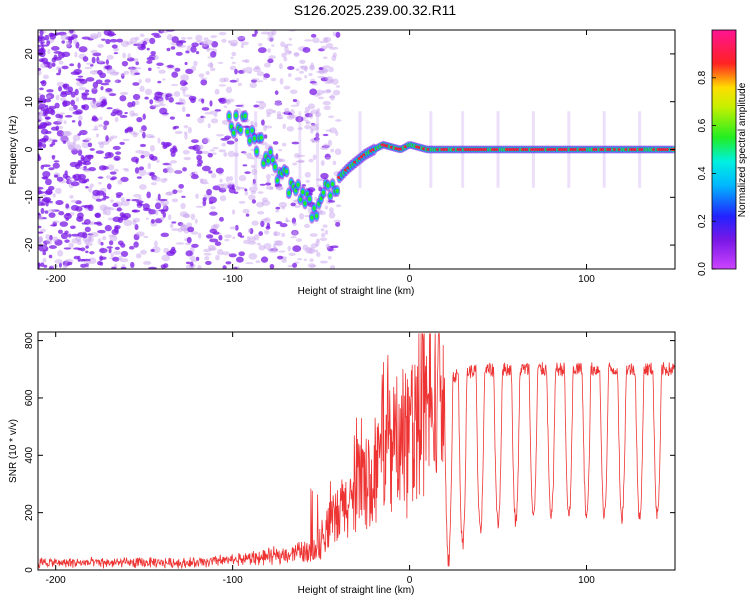 Image resolution: width=750 pixels, height=600 pixels. Describe the element at coordinates (13, 451) in the screenshot. I see `snr-y-label: SNR (10 * v/v)` at that location.